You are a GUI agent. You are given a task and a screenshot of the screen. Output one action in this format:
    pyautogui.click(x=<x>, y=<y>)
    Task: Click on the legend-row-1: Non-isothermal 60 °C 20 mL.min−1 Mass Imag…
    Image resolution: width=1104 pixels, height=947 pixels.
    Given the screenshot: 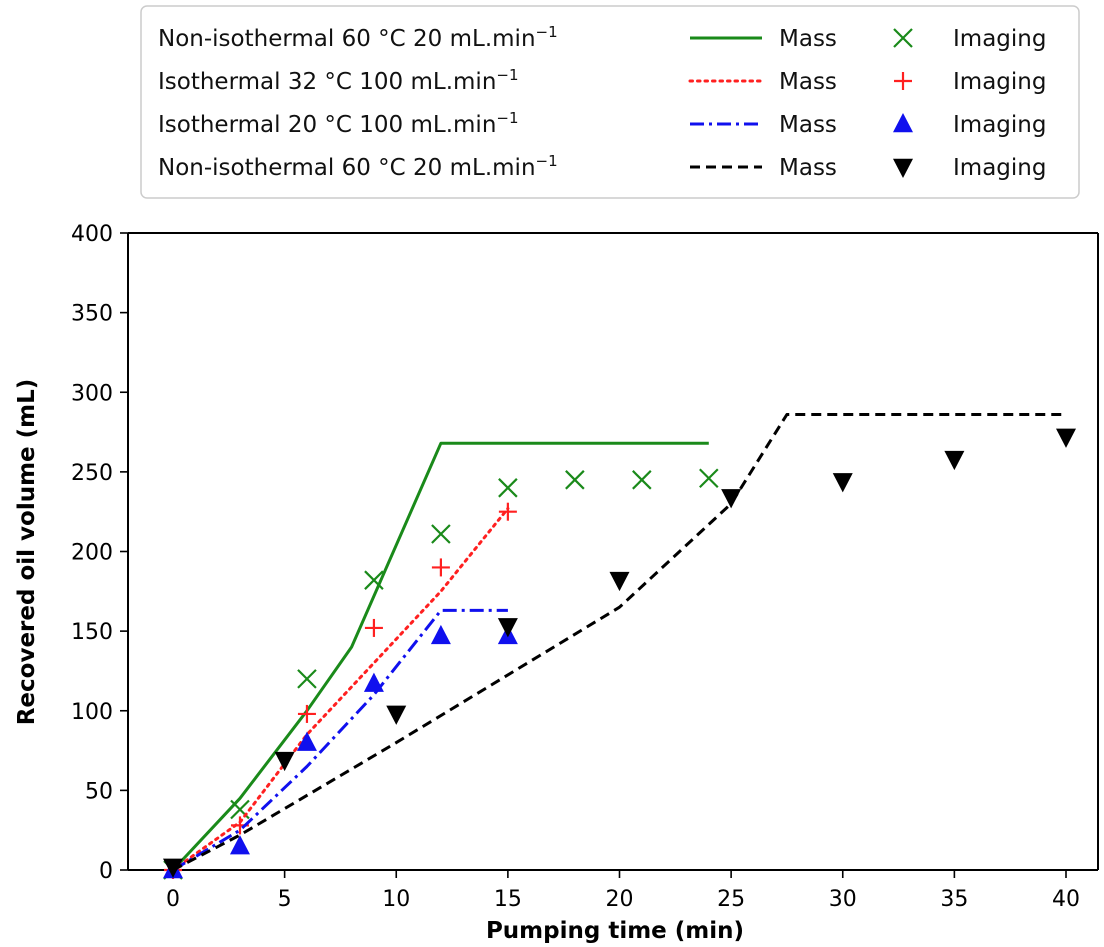 What is the action you would take?
    pyautogui.click(x=602, y=37)
    